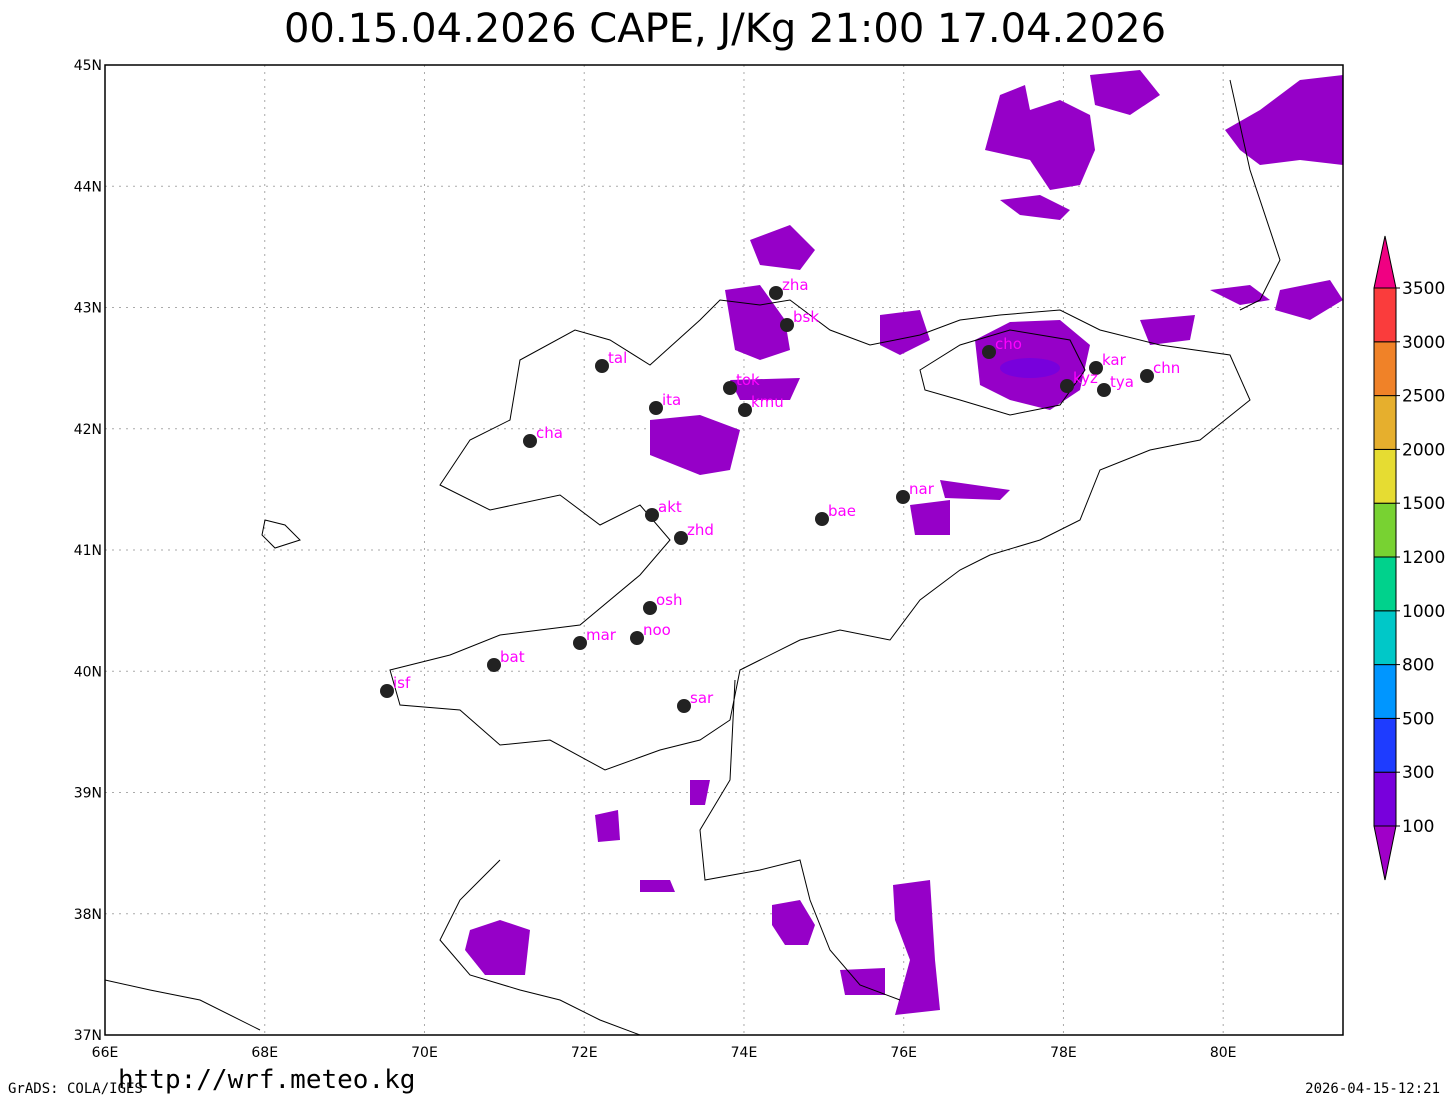  Describe the element at coordinates (88, 915) in the screenshot. I see `lat-tick-label: 38N` at that location.